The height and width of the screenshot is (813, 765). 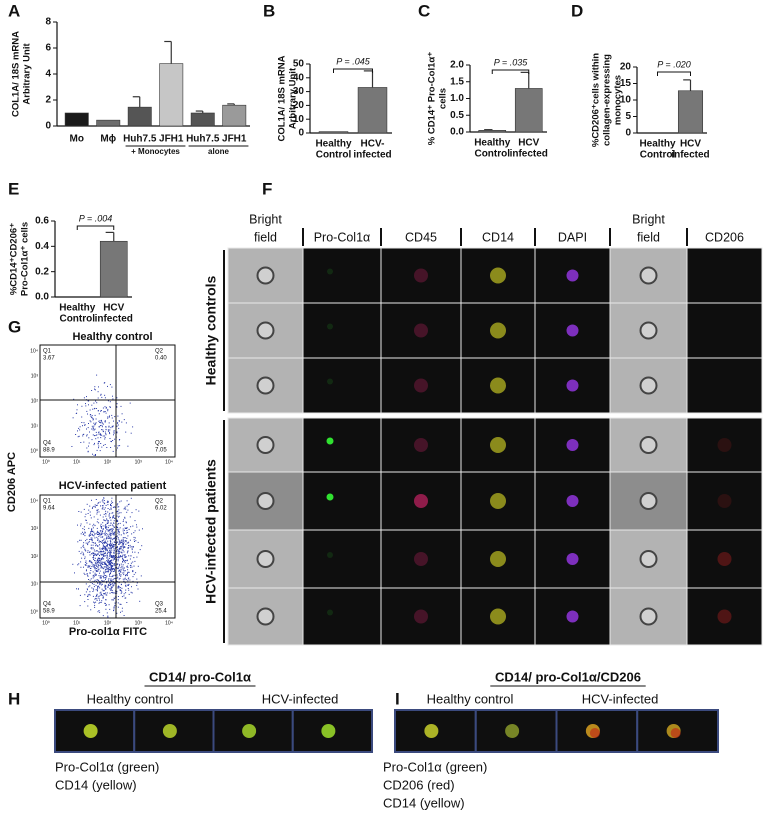 What do you see at coordinates (16, 74) in the screenshot?
I see `y-axis-label: COL1A/ 18S mRNA` at bounding box center [16, 74].